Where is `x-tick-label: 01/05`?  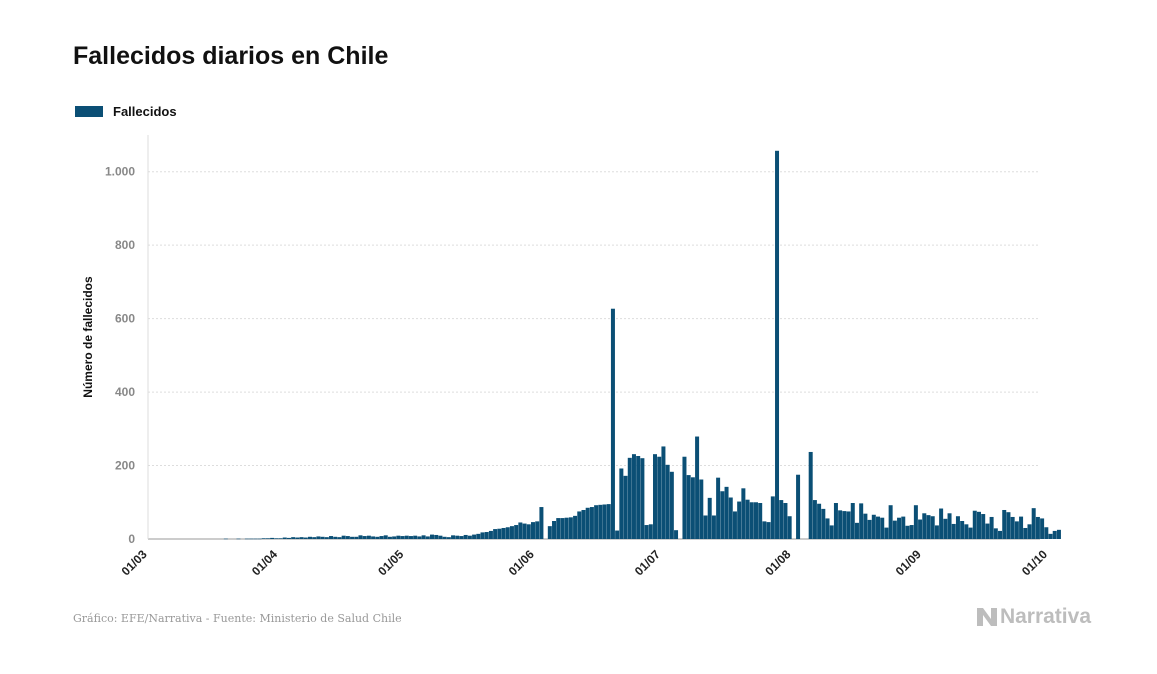 x-tick-label: 01/05 is located at coordinates (390, 562).